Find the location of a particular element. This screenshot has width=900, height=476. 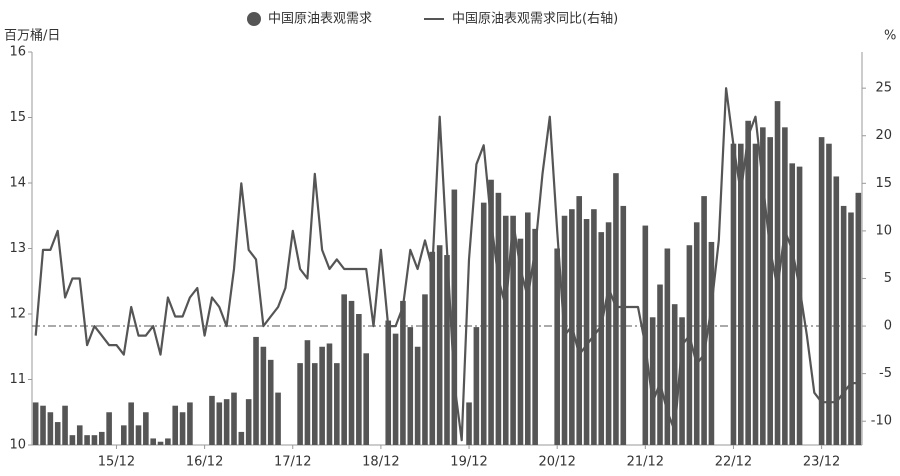

y2-tick-label: 5 is located at coordinates (888, 278).